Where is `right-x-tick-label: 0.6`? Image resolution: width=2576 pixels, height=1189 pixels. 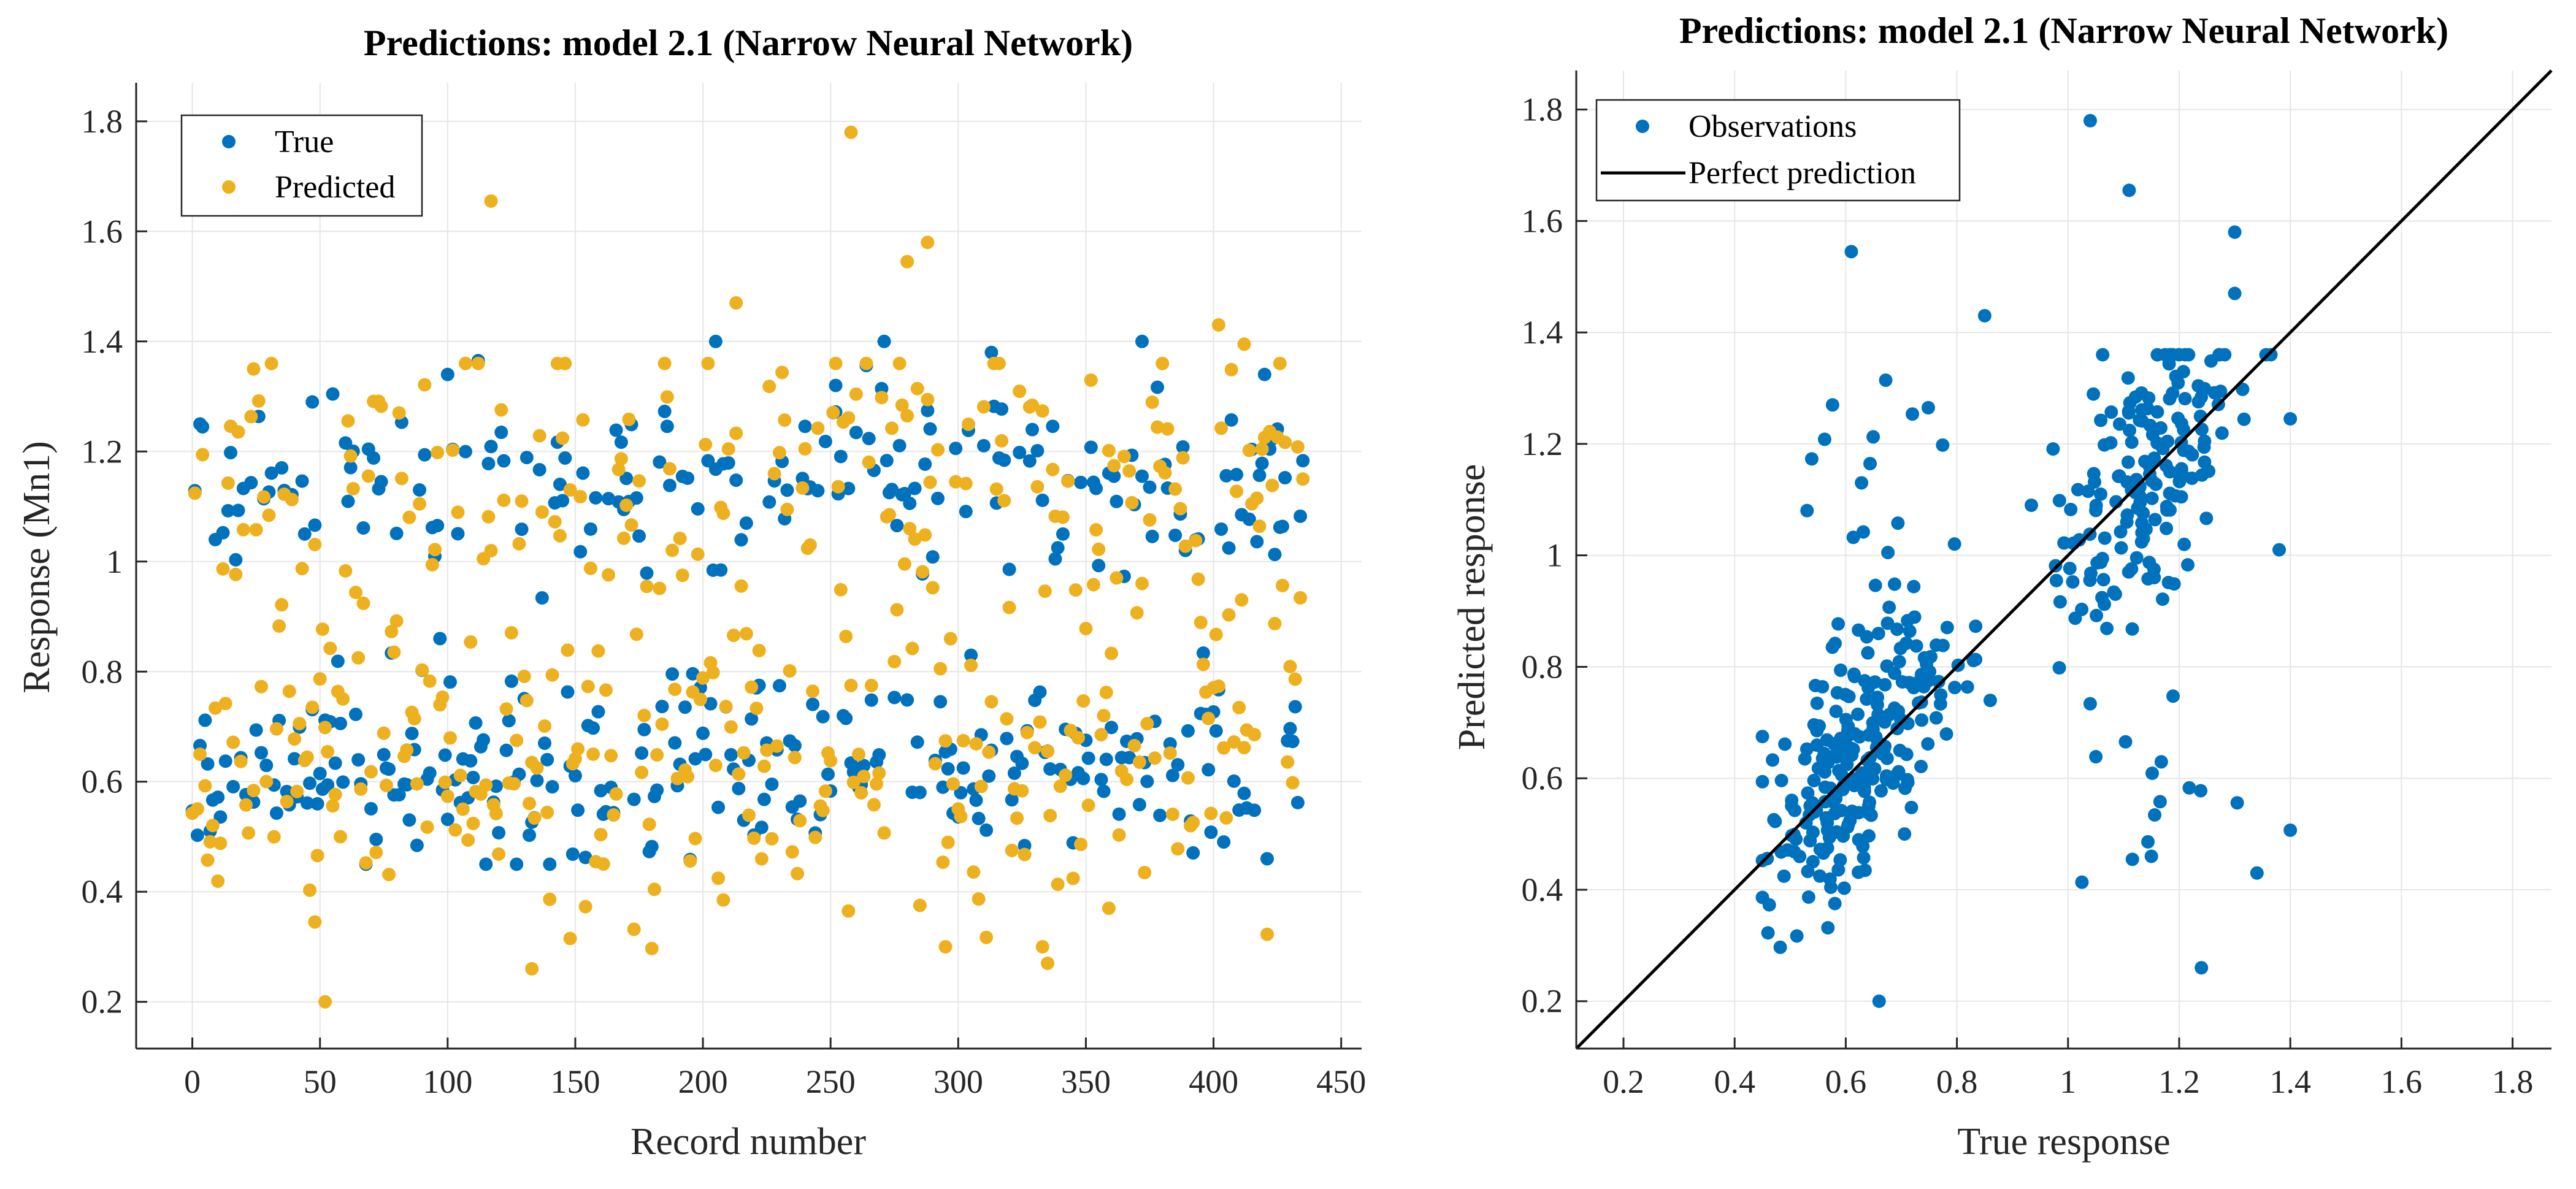 right-x-tick-label: 0.6 is located at coordinates (1846, 1081).